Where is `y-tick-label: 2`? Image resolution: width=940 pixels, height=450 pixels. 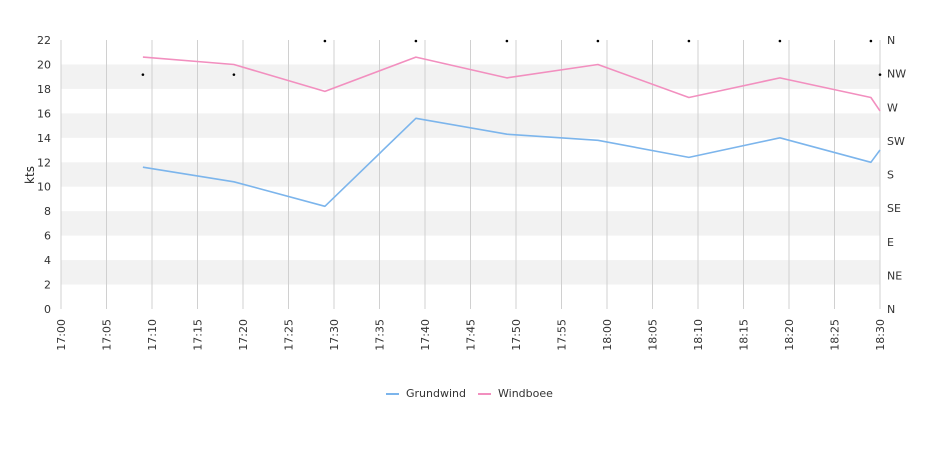
y-tick-label: 2 is located at coordinates (47, 285).